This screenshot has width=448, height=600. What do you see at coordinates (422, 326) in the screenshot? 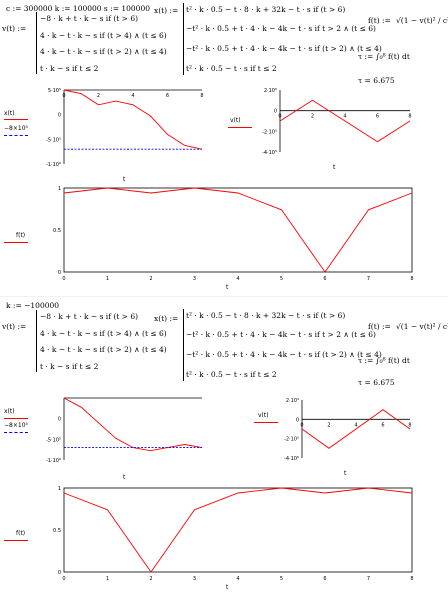
I see `f2-definition-expr: √(1 − v(t)² / c²)` at bounding box center [422, 326].